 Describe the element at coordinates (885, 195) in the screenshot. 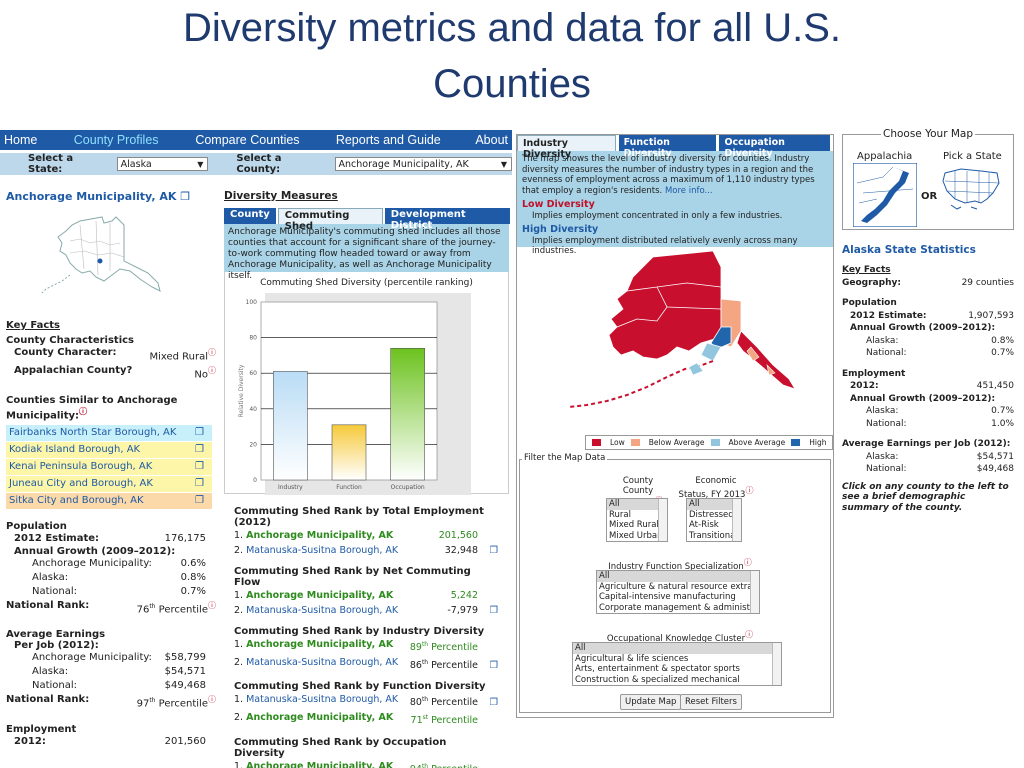

I see `appalachia-map-thumbnail` at that location.